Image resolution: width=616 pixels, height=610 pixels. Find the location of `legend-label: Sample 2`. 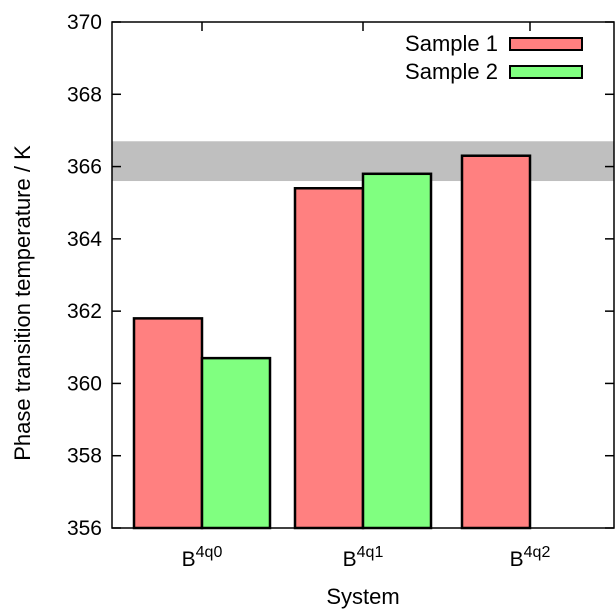

legend-label: Sample 2 is located at coordinates (451, 71).